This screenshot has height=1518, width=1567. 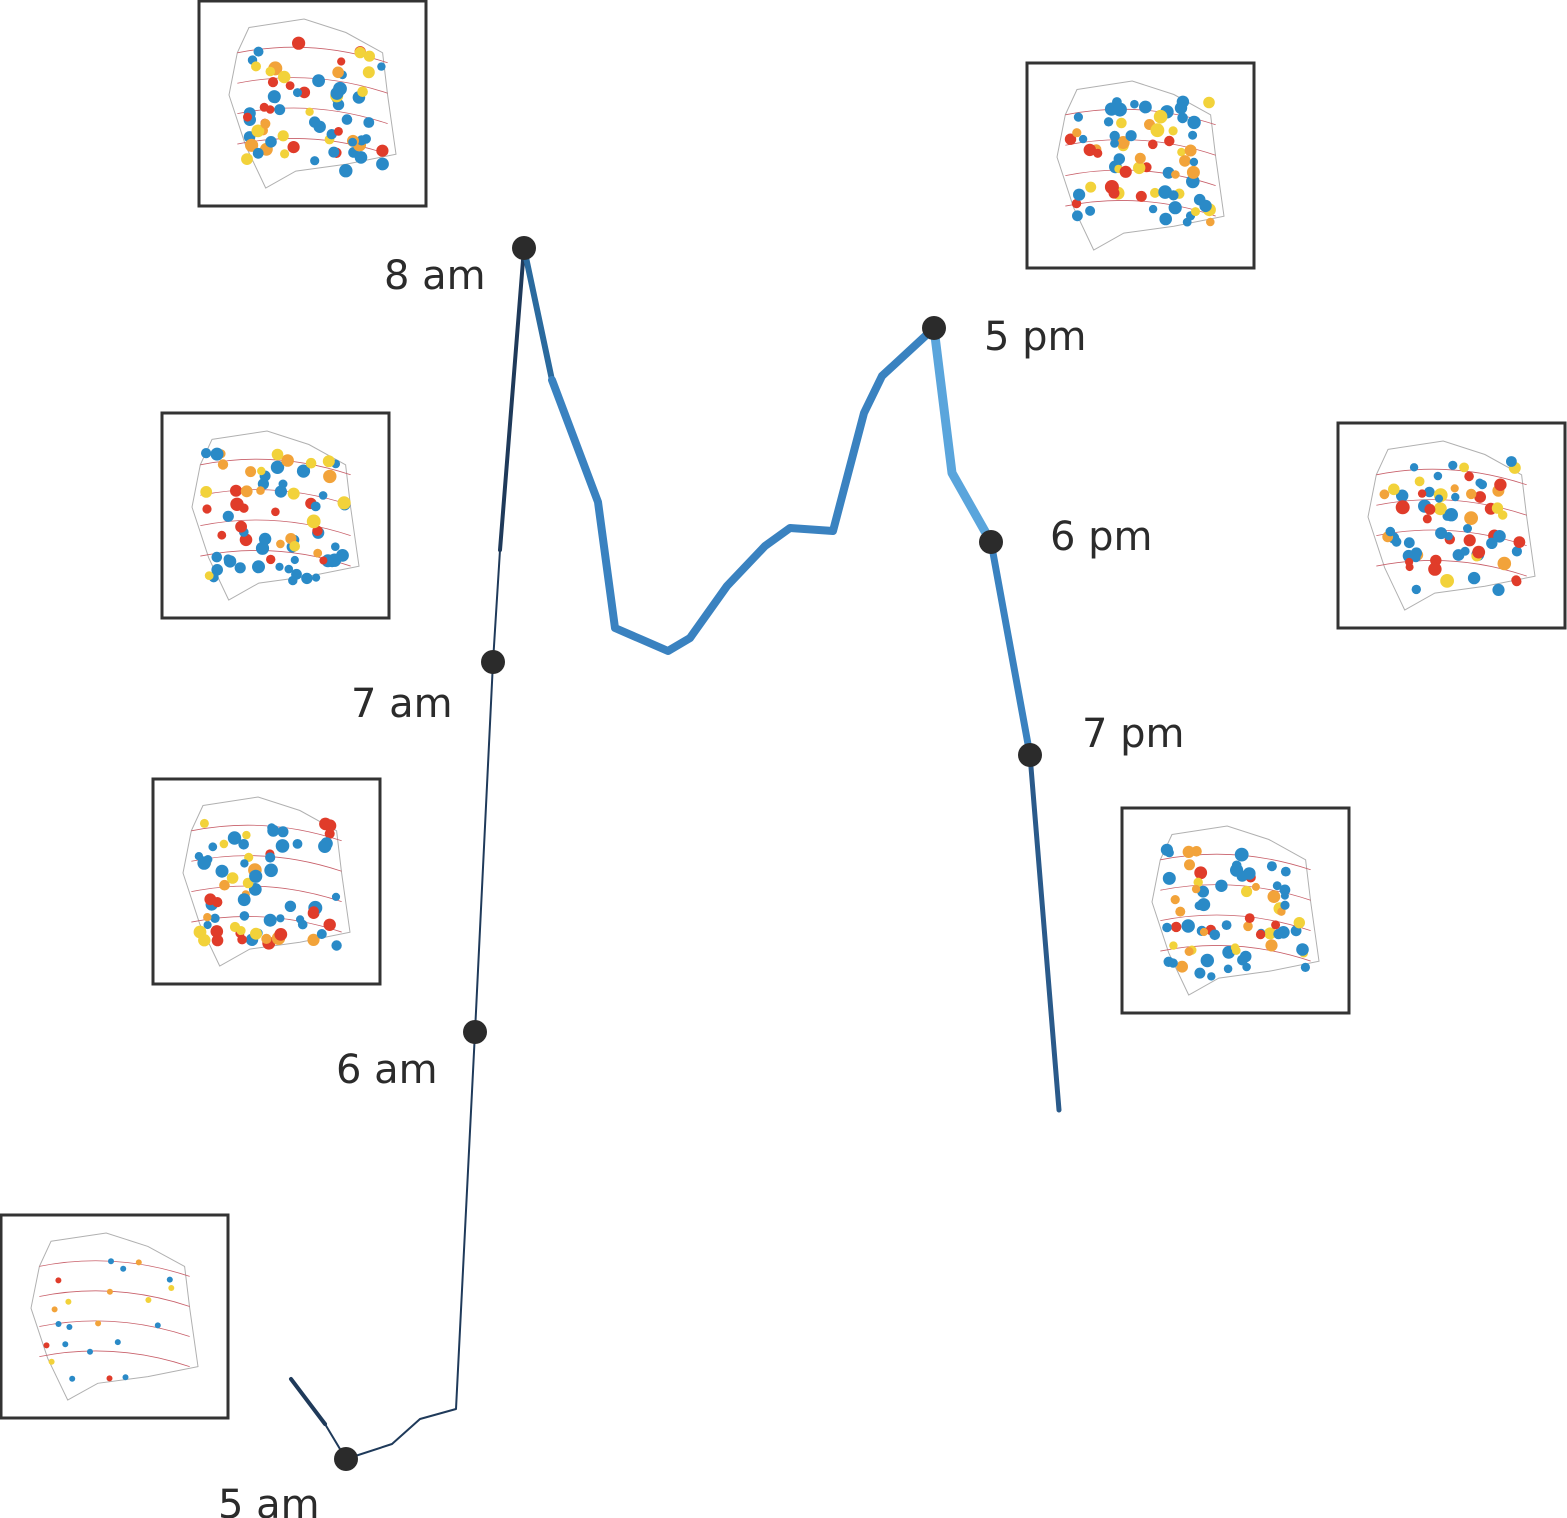 What do you see at coordinates (1101, 537) in the screenshot?
I see `label-6pm: 6 pm` at bounding box center [1101, 537].